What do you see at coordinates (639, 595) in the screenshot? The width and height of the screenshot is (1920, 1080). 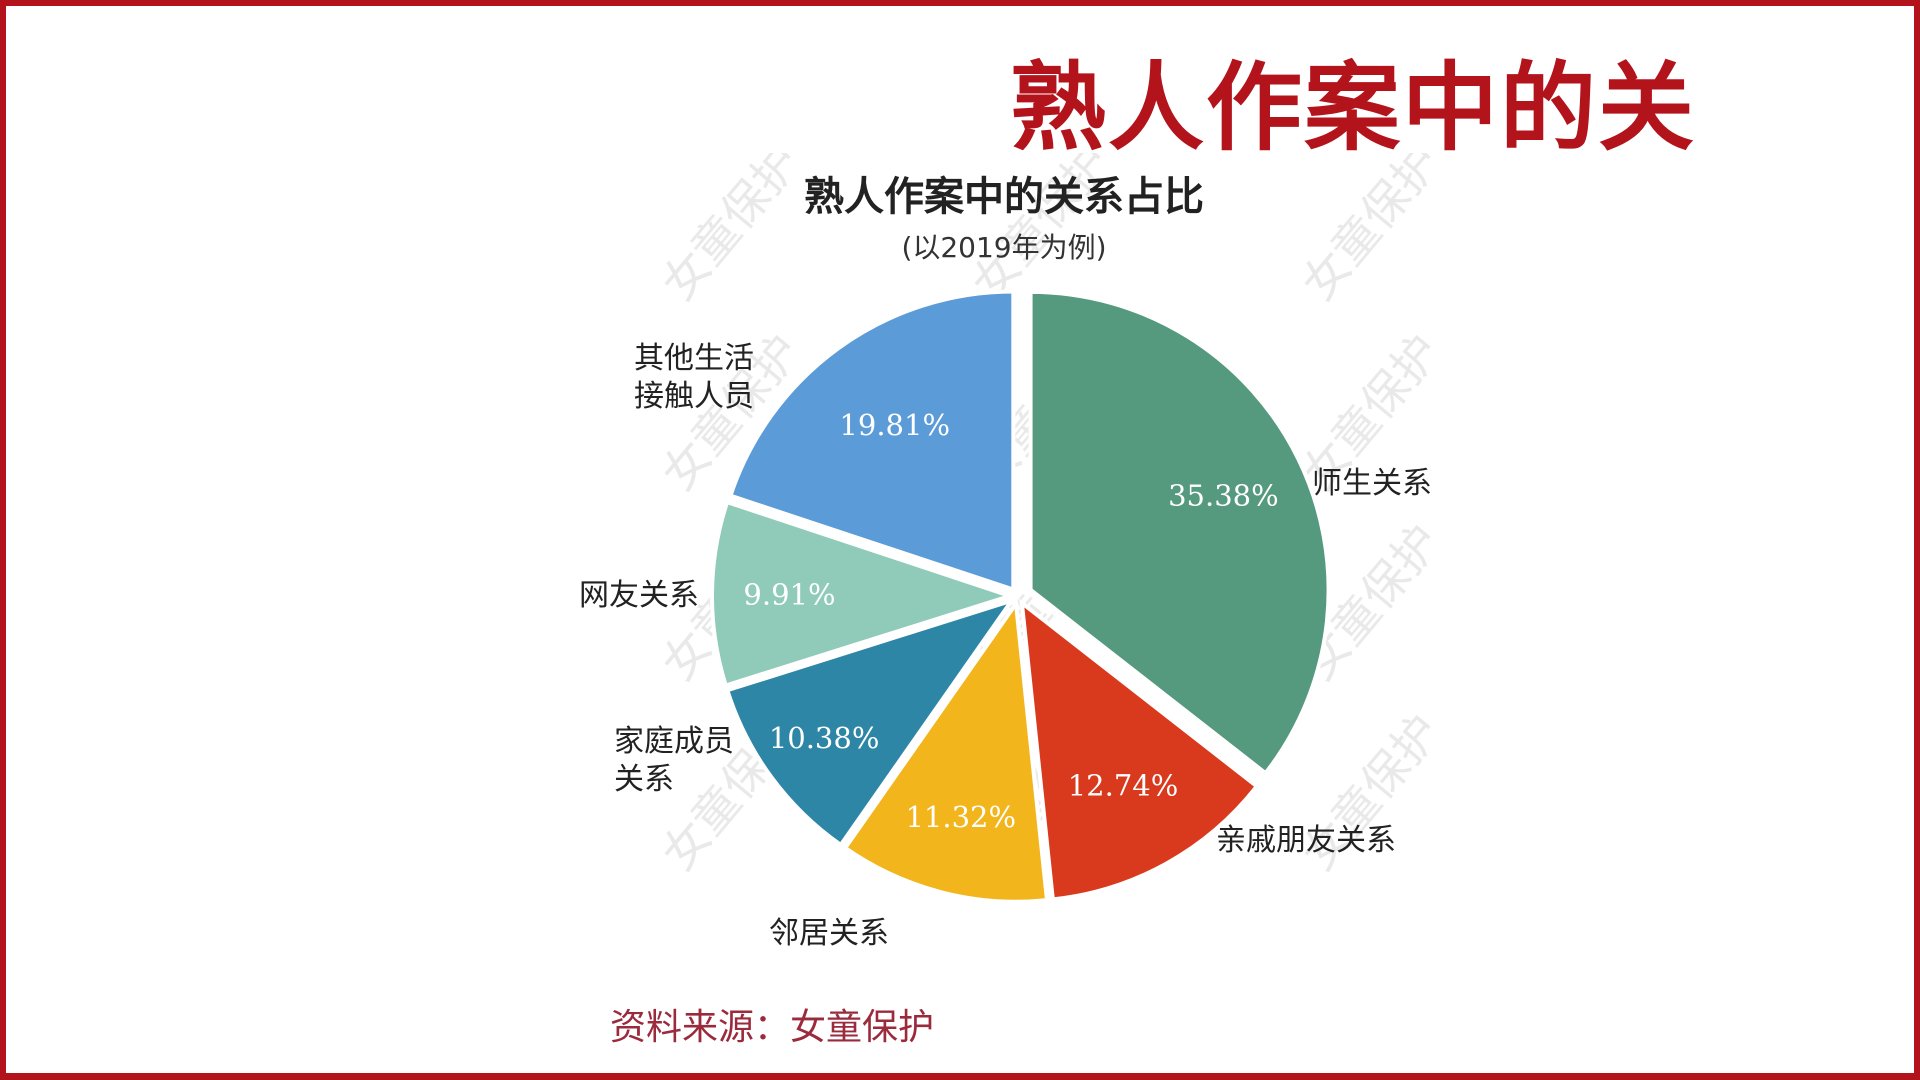 I see `slice-category-label: 网友关系` at bounding box center [639, 595].